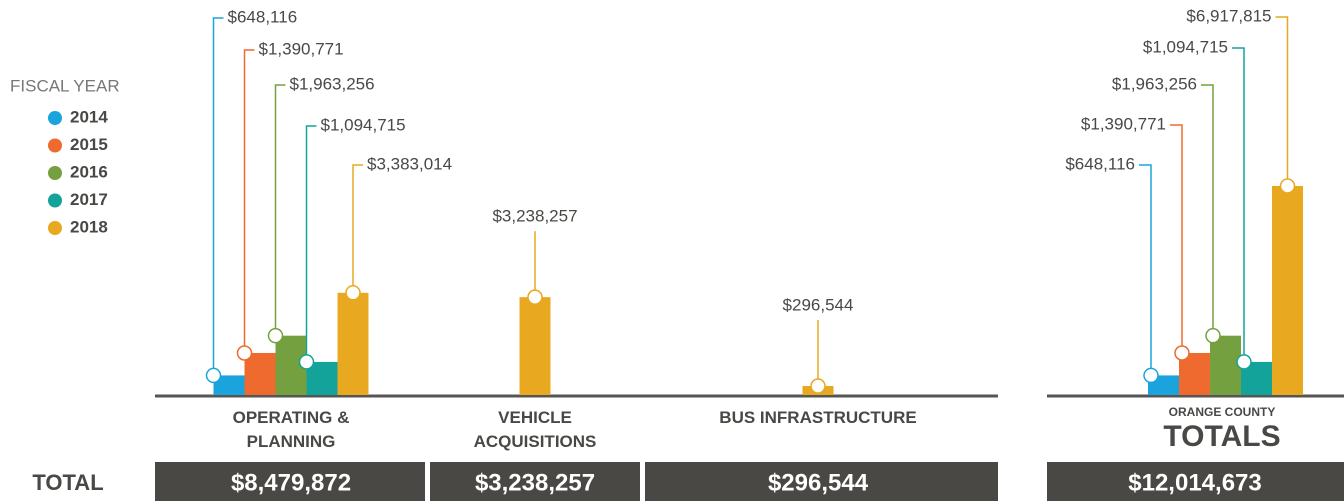 This screenshot has width=1344, height=501. Describe the element at coordinates (65, 85) in the screenshot. I see `legend-title: FISCAL YEAR` at that location.